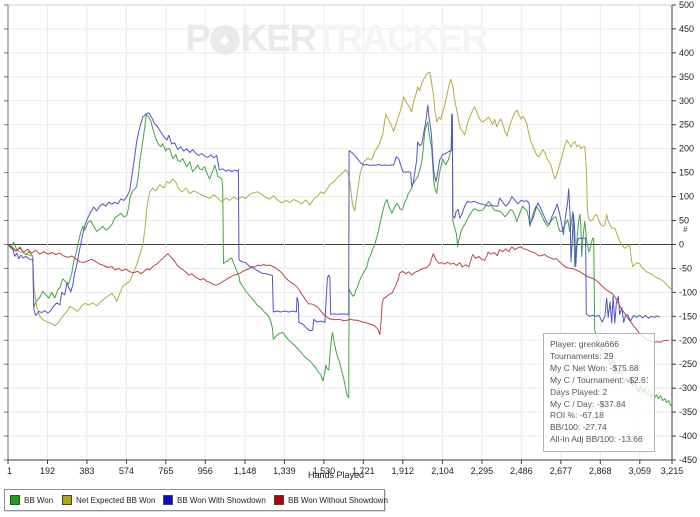  Describe the element at coordinates (197, 39) in the screenshot. I see `watermark-p: P` at that location.